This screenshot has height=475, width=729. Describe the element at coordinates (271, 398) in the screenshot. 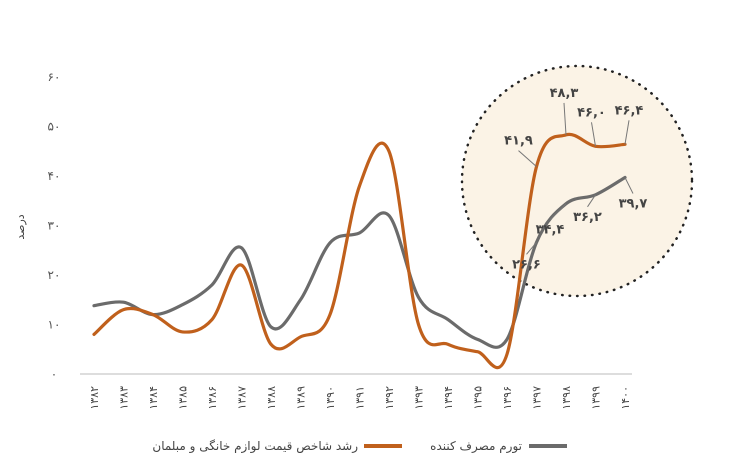

I see `x-tick-label: ۱۳۸۸` at that location.